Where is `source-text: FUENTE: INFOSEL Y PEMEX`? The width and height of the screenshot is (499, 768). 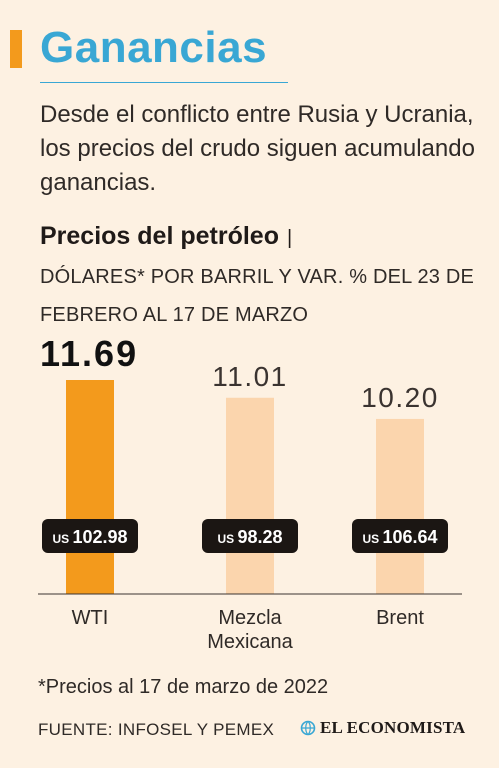
source-text: FUENTE: INFOSEL Y PEMEX is located at coordinates (156, 729).